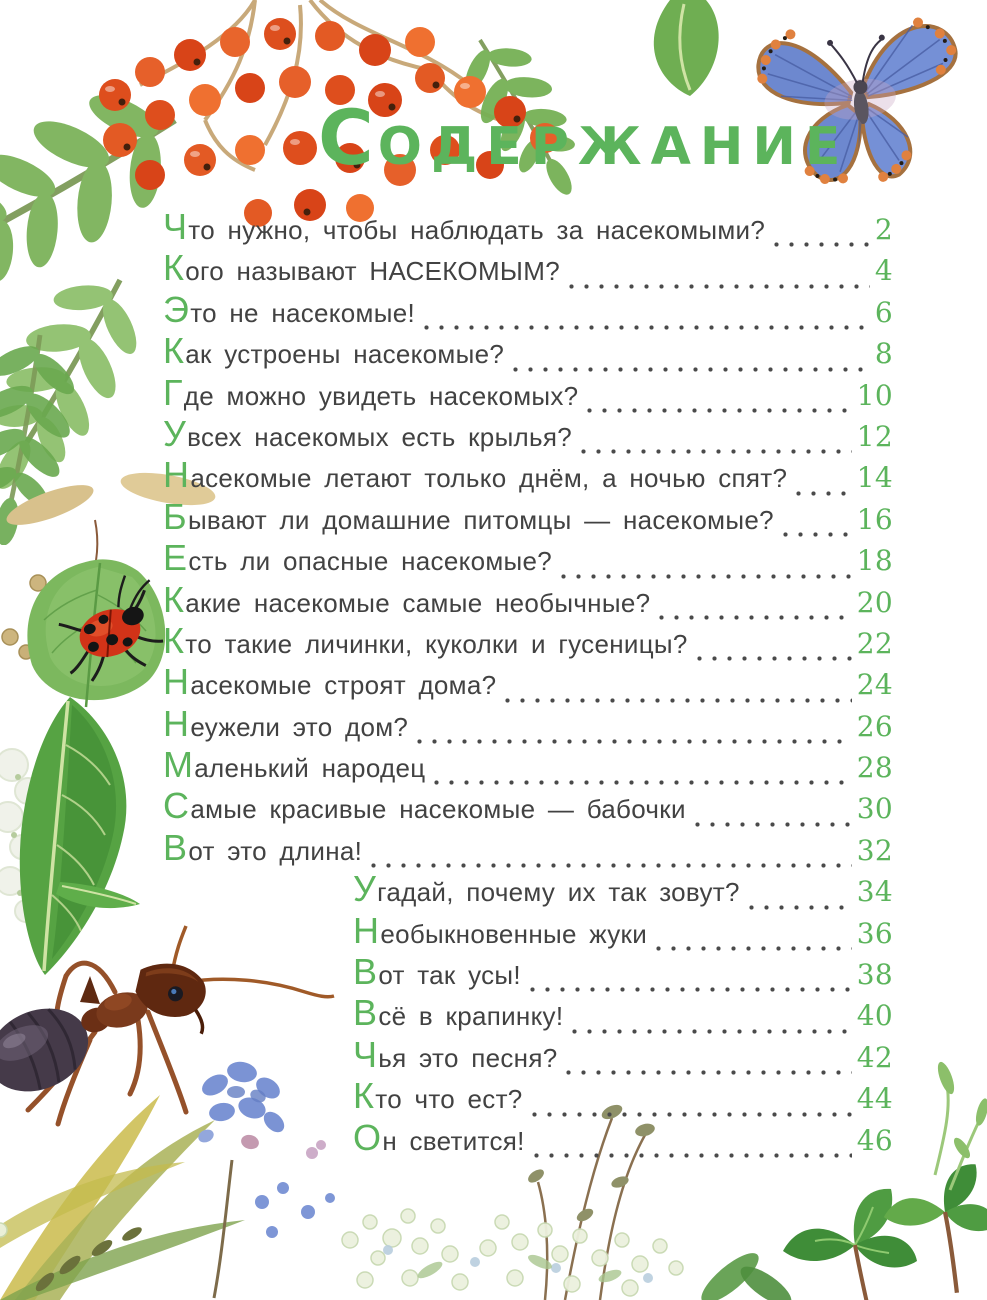  I want to click on entry-text: сё в крапинку!, so click(471, 1016).